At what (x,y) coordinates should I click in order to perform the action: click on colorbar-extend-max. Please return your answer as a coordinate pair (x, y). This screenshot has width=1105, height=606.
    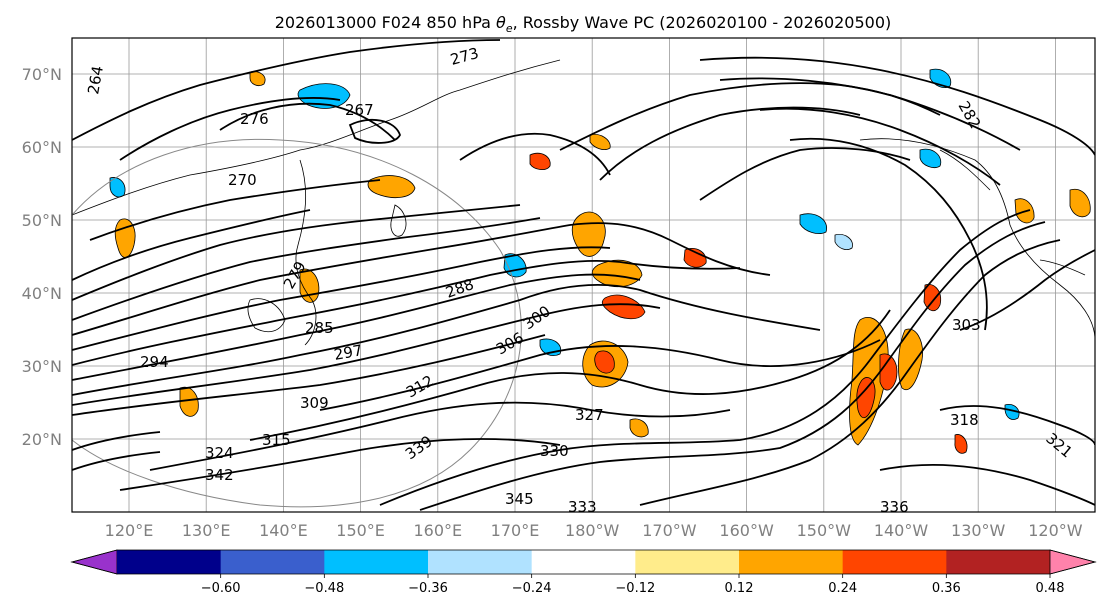
    Looking at the image, I should click on (1073, 562).